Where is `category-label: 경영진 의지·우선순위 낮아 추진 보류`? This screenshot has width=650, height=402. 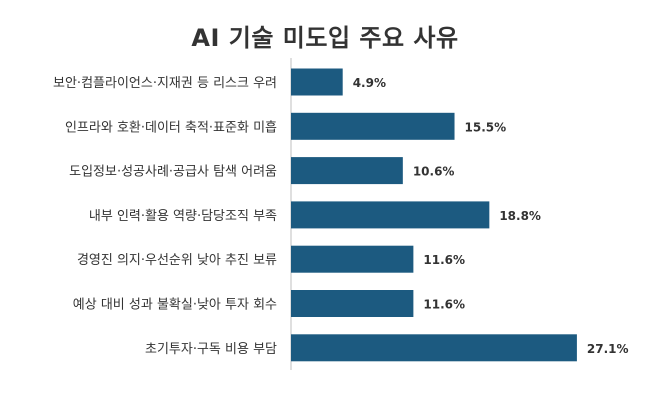
category-label: 경영진 의지·우선순위 낮아 추진 보류 is located at coordinates (177, 260).